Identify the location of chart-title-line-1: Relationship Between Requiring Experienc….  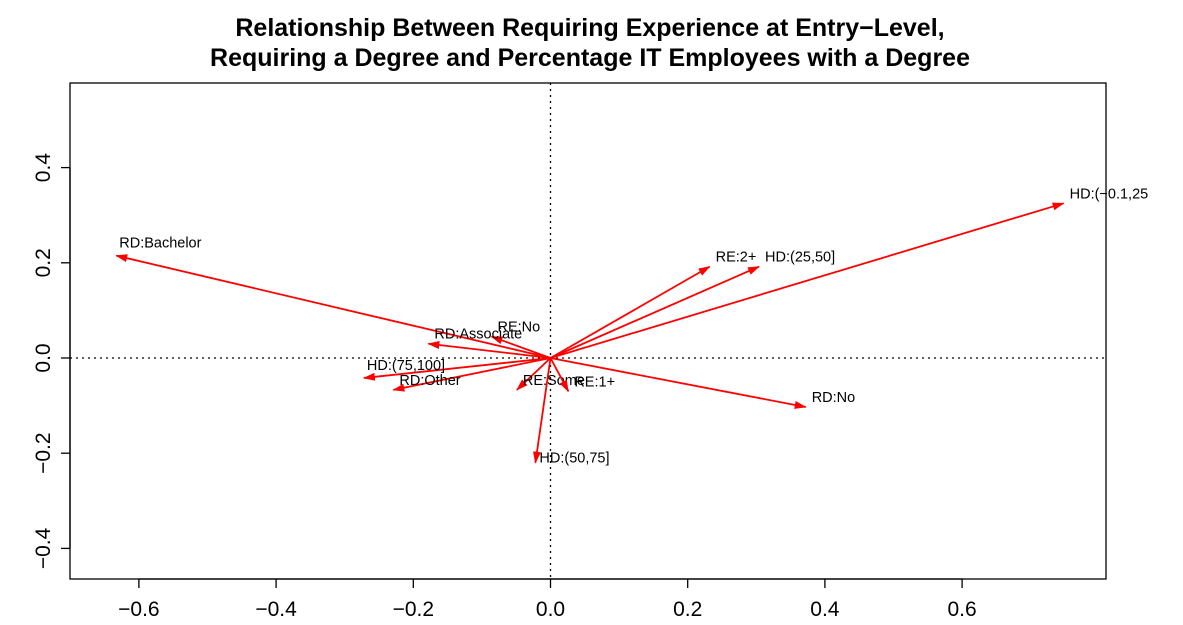
(589, 28).